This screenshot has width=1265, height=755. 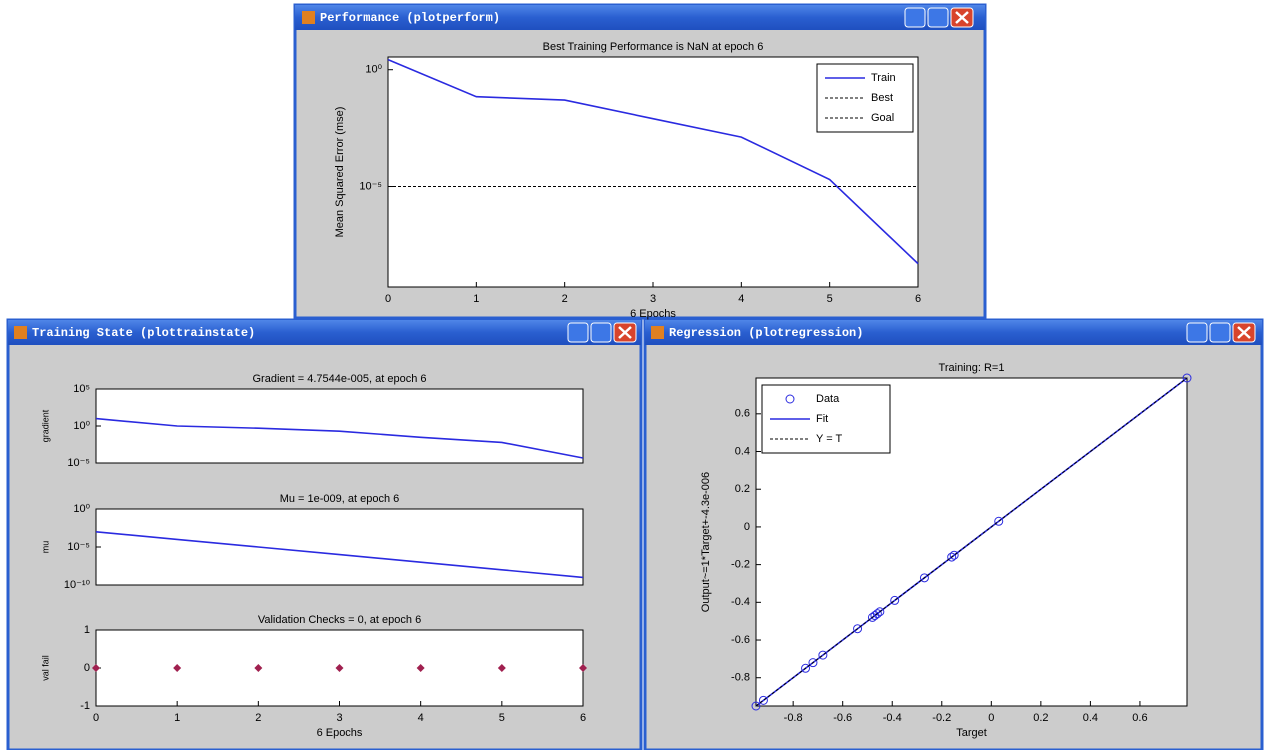 What do you see at coordinates (883, 78) in the screenshot?
I see `legend-label: Train` at bounding box center [883, 78].